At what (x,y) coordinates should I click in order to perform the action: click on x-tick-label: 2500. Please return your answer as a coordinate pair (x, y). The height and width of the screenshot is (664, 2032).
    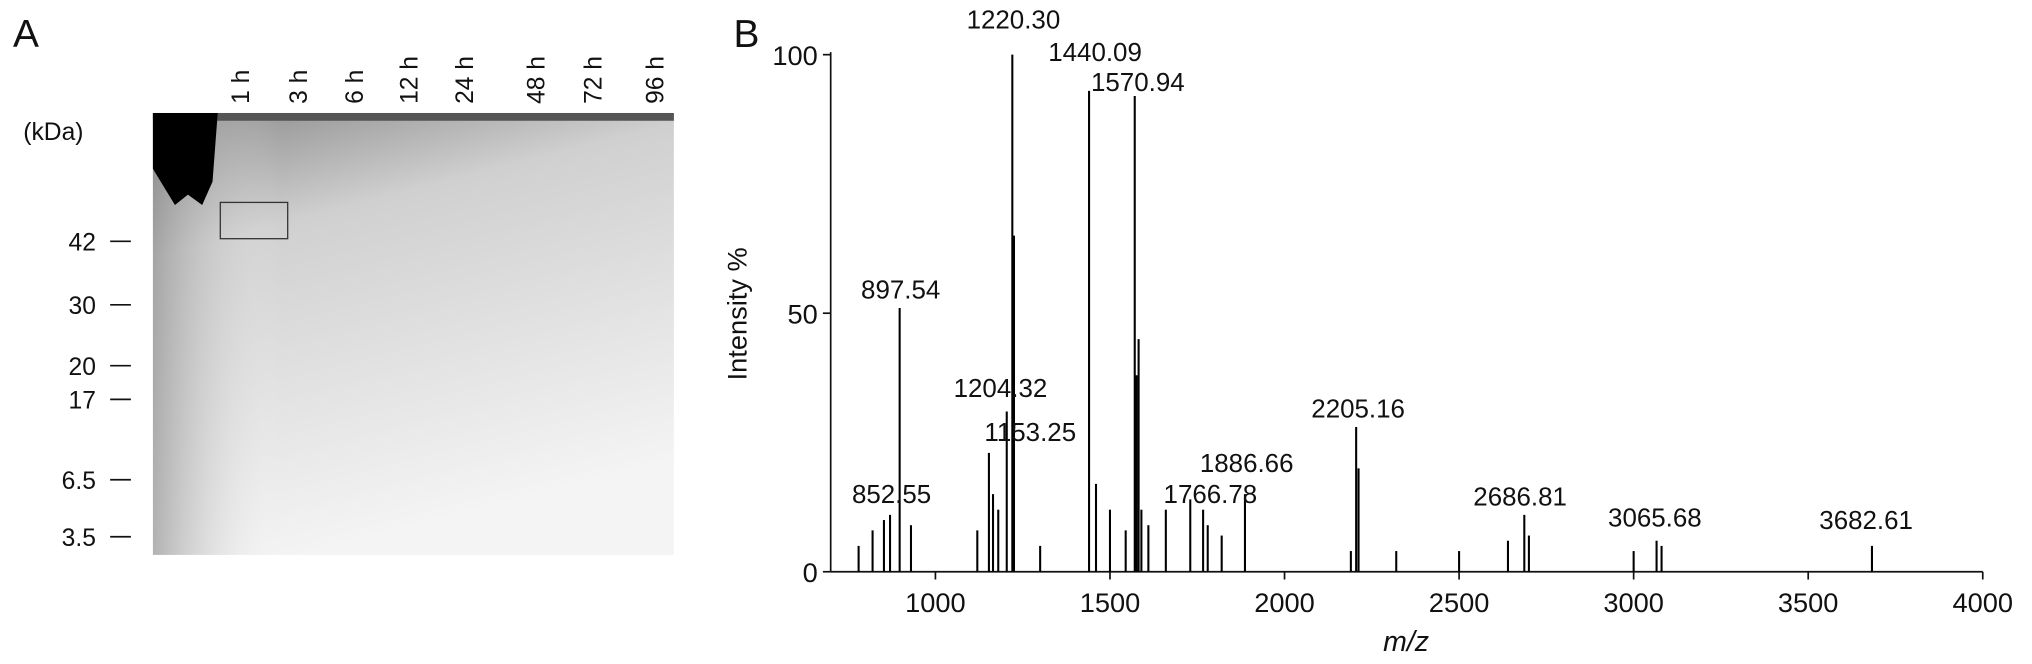
    Looking at the image, I should click on (1459, 602).